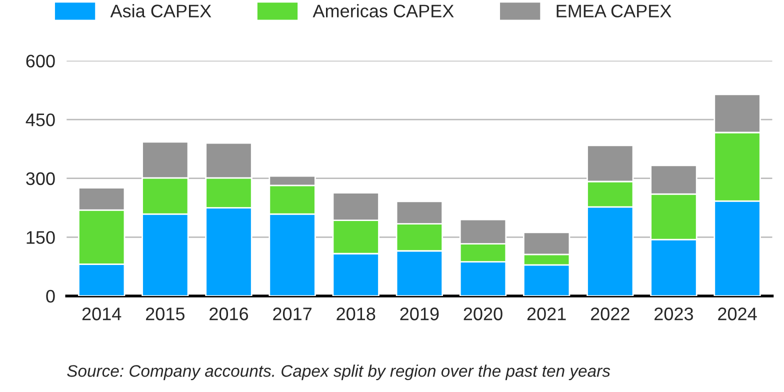 The width and height of the screenshot is (784, 392). I want to click on legend-label: EMEA CAPEX, so click(614, 11).